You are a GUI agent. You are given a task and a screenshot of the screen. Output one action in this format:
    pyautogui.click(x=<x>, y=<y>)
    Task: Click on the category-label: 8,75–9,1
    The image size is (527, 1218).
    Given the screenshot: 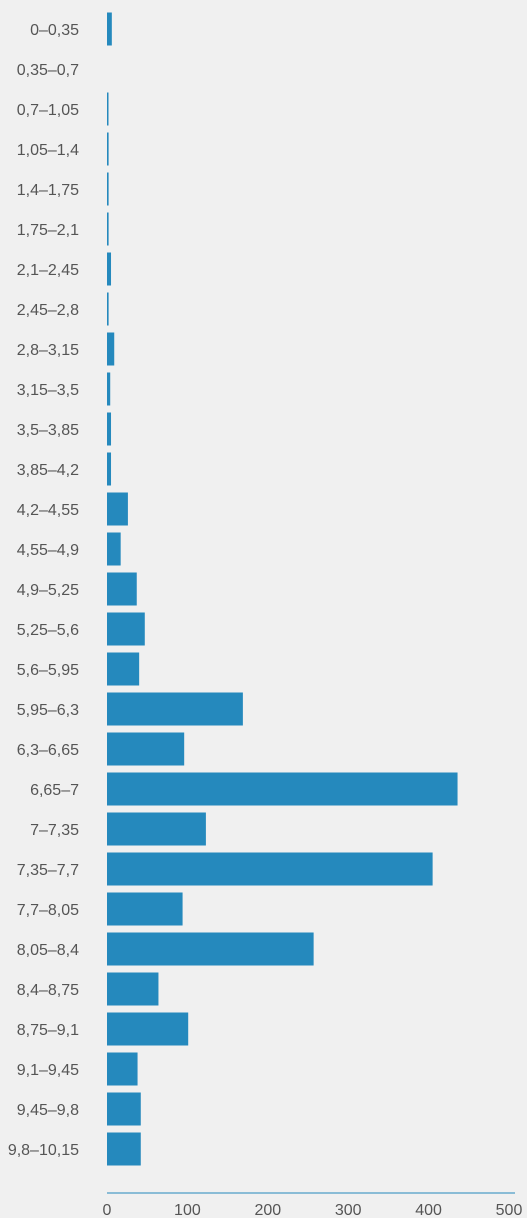 What is the action you would take?
    pyautogui.click(x=48, y=1030)
    